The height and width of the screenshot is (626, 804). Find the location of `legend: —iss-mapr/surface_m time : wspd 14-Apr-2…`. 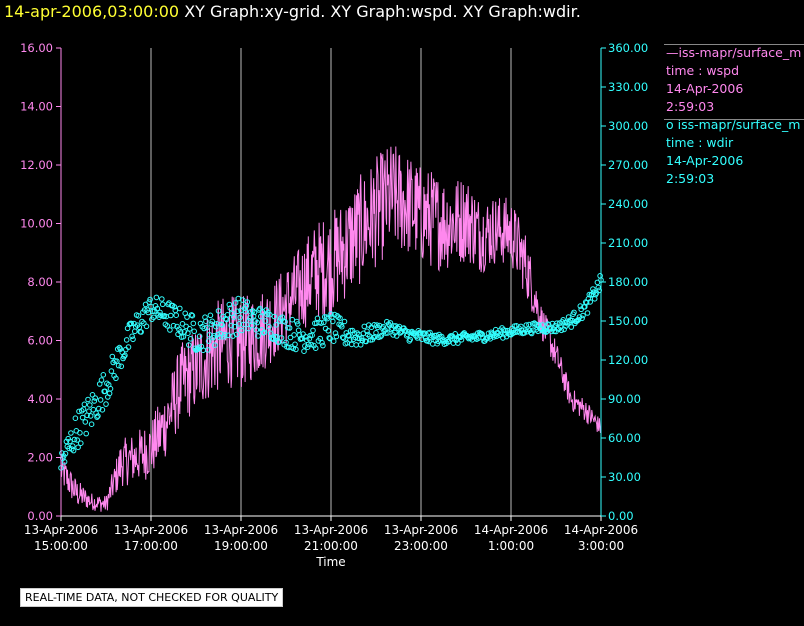

legend: —iss-mapr/surface_m time : wspd 14-Apr-2… is located at coordinates (734, 116).